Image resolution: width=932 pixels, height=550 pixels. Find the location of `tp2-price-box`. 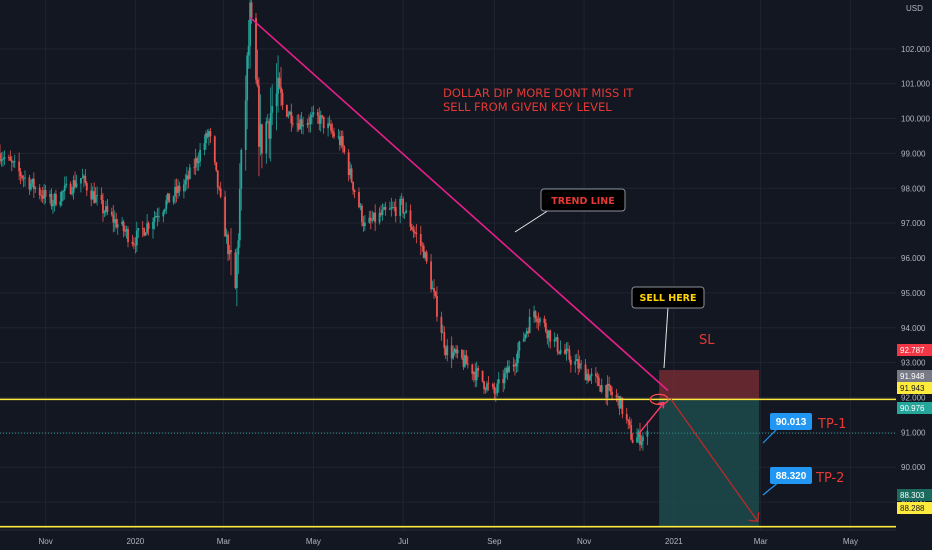

tp2-price-box is located at coordinates (791, 475).